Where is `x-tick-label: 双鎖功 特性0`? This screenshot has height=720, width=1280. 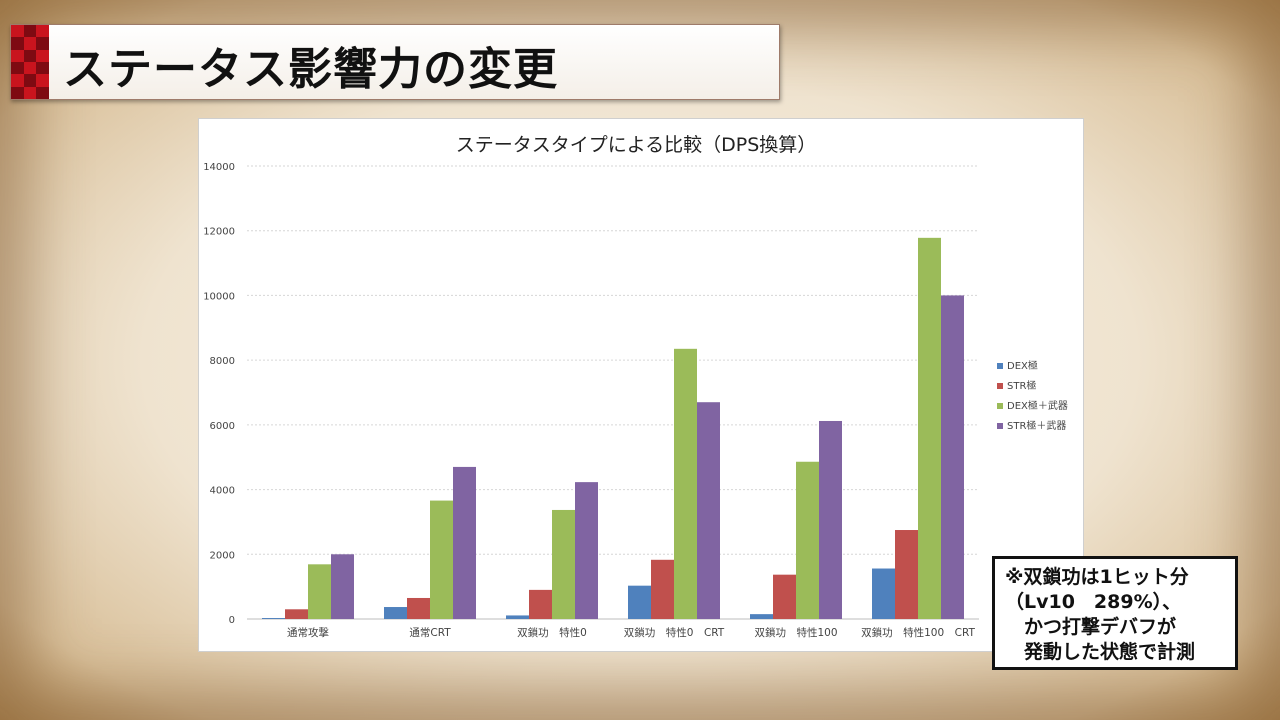
x-tick-label: 双鎖功 特性0 is located at coordinates (552, 632).